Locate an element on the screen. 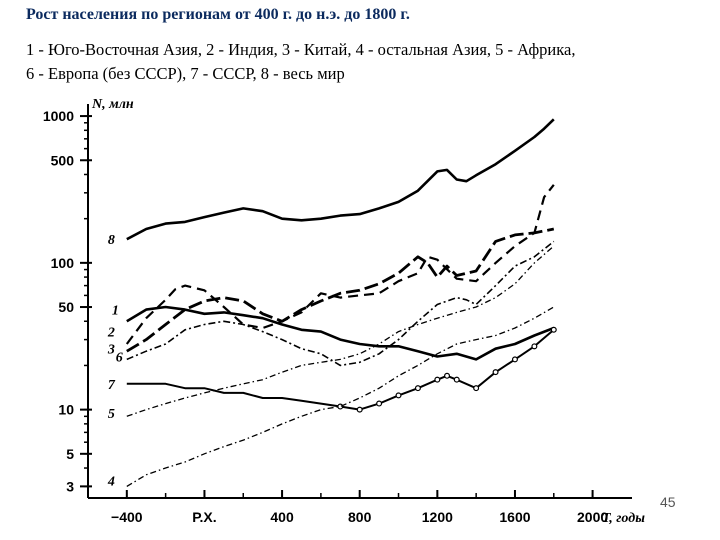  y-tick-label: 1000 is located at coordinates (58, 116).